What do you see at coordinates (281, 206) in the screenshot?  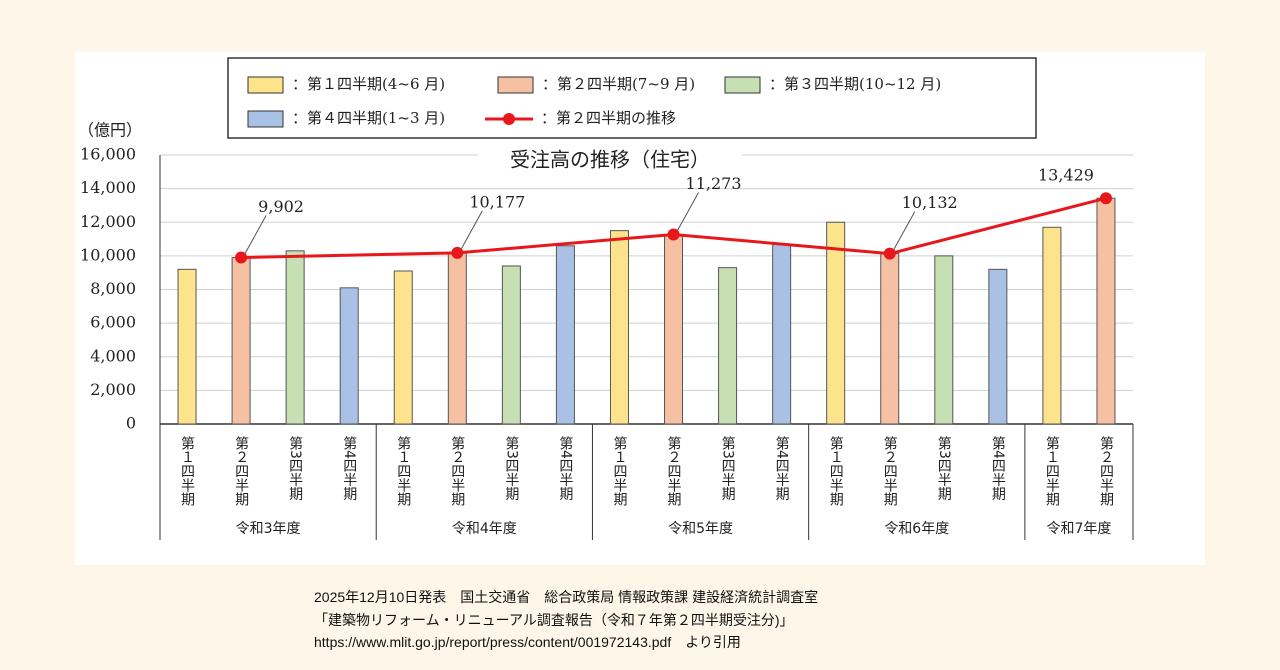 I see `data-label: 9,902` at bounding box center [281, 206].